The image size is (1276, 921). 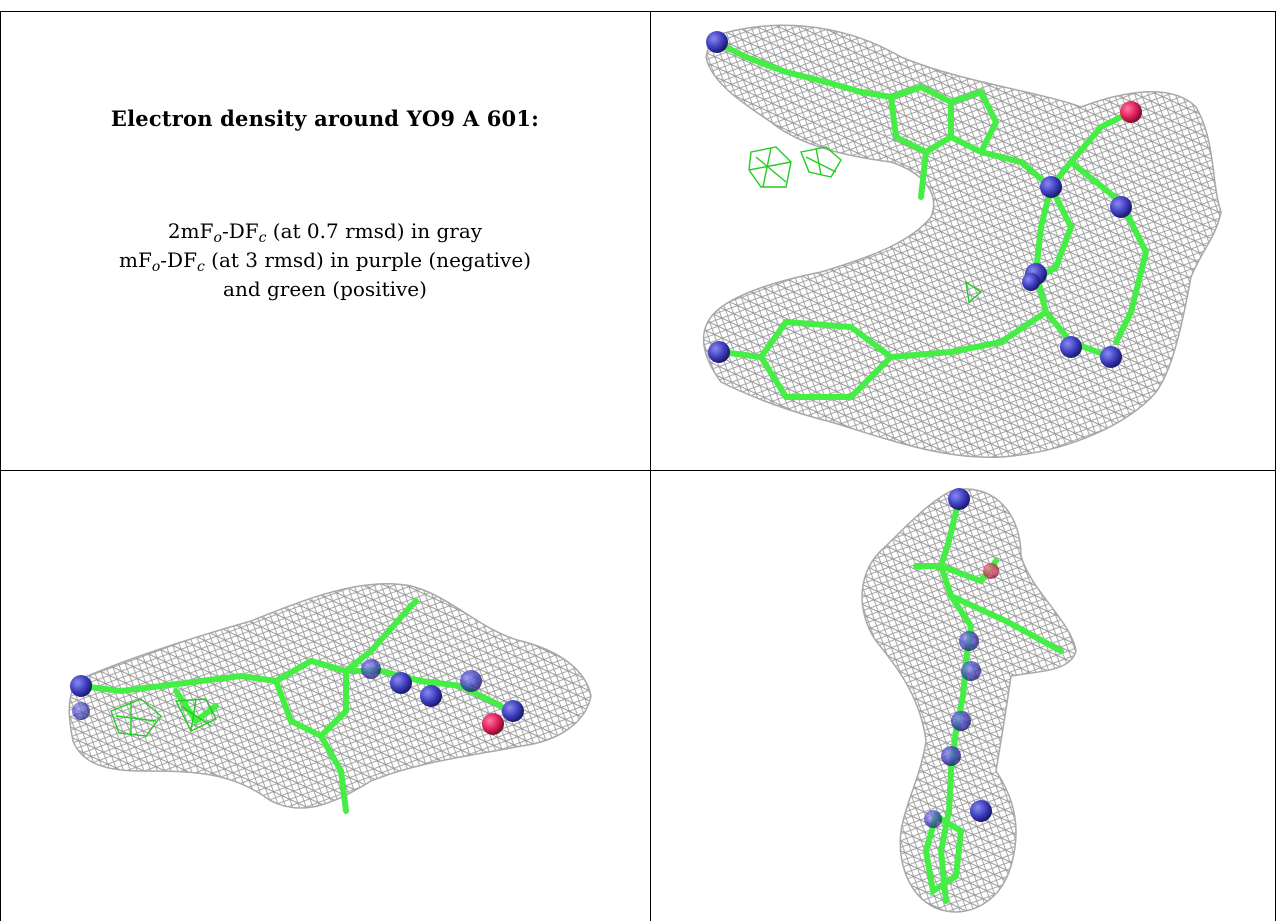 I want to click on ligand-density-end-view-icon, so click(x=969, y=700).